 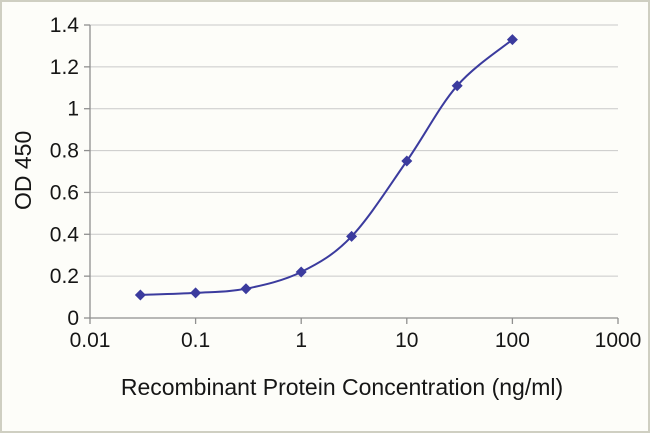 I want to click on x-tick-label: 0.1, so click(x=195, y=340).